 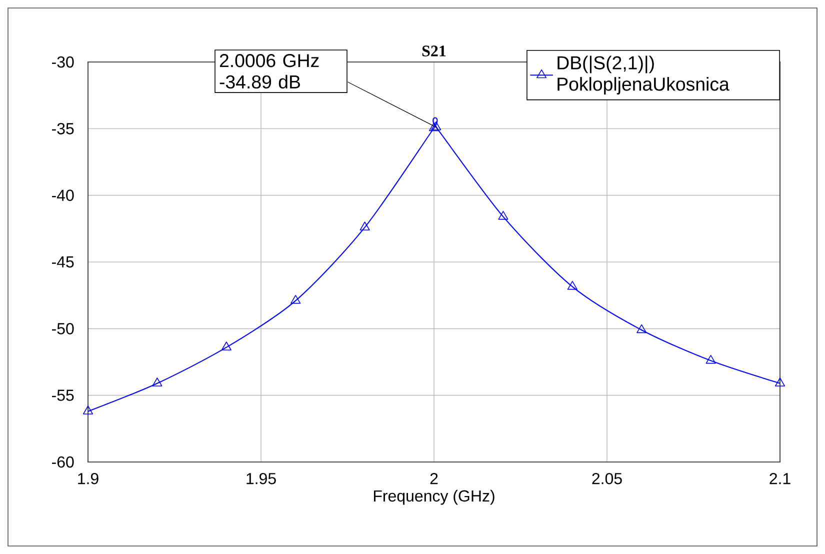 I want to click on y-tick-label: -40, so click(x=63, y=195).